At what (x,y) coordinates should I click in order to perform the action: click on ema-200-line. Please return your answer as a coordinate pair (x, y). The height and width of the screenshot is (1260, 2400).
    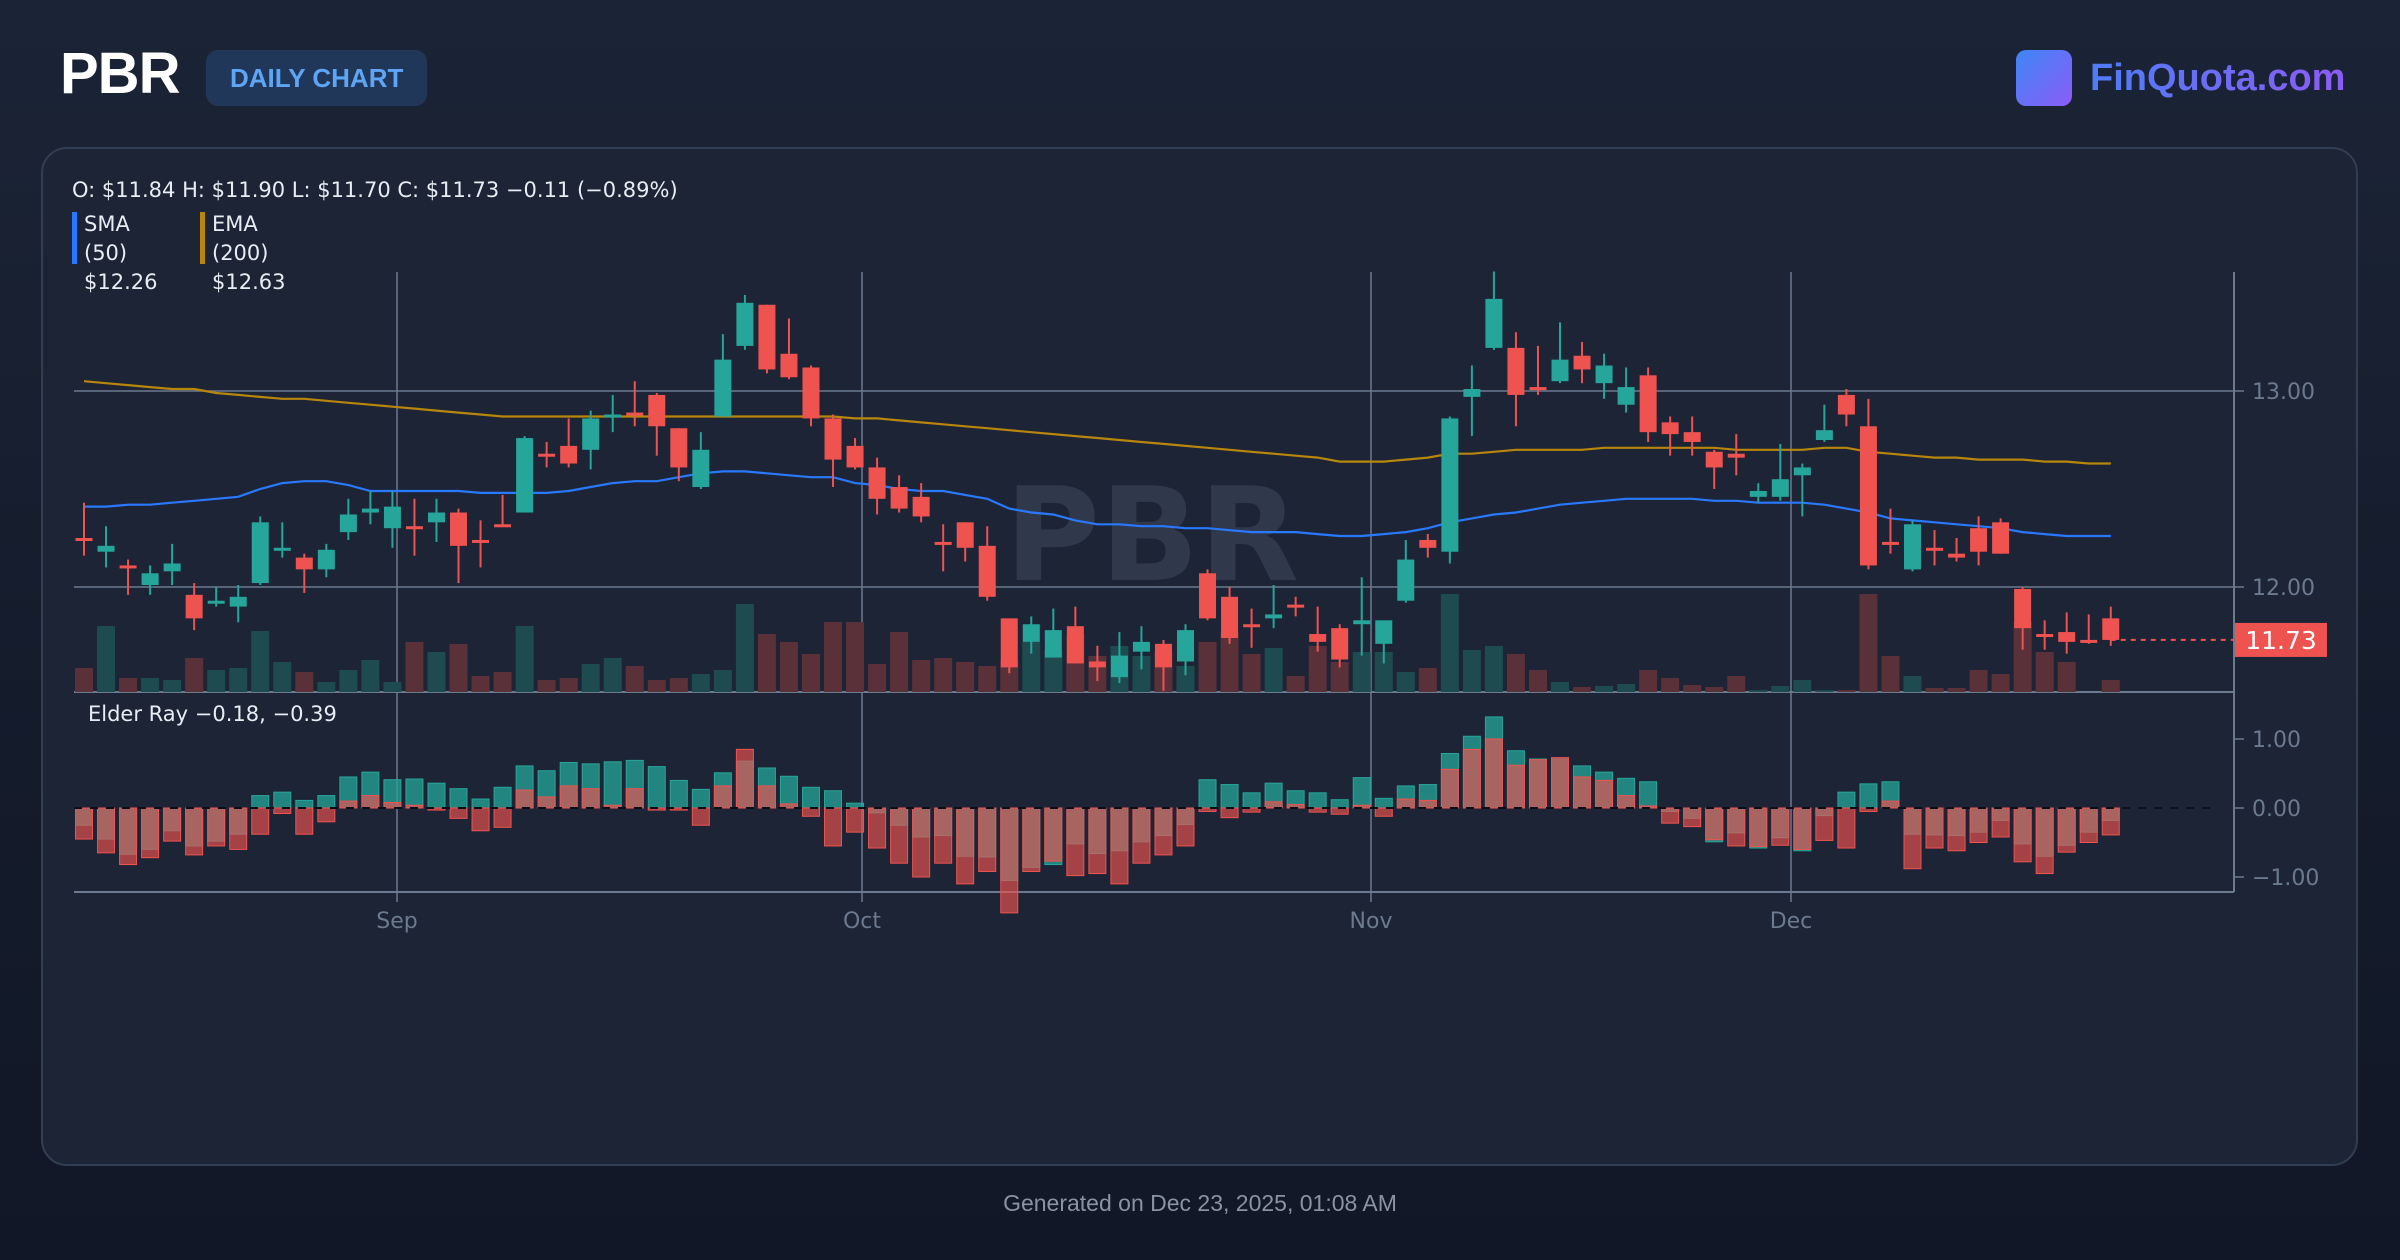
    Looking at the image, I should click on (1097, 422).